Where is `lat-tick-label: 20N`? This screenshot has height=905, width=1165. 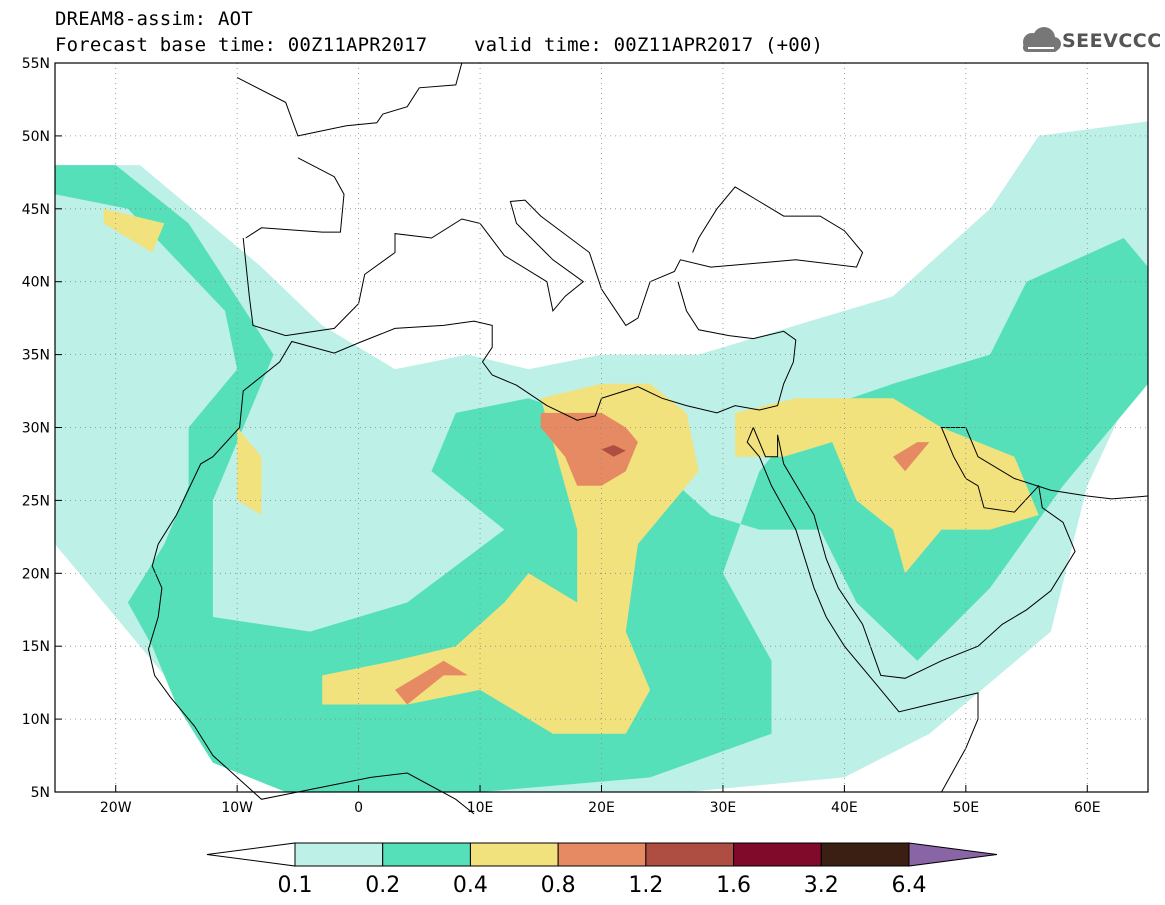
lat-tick-label: 20N is located at coordinates (36, 574).